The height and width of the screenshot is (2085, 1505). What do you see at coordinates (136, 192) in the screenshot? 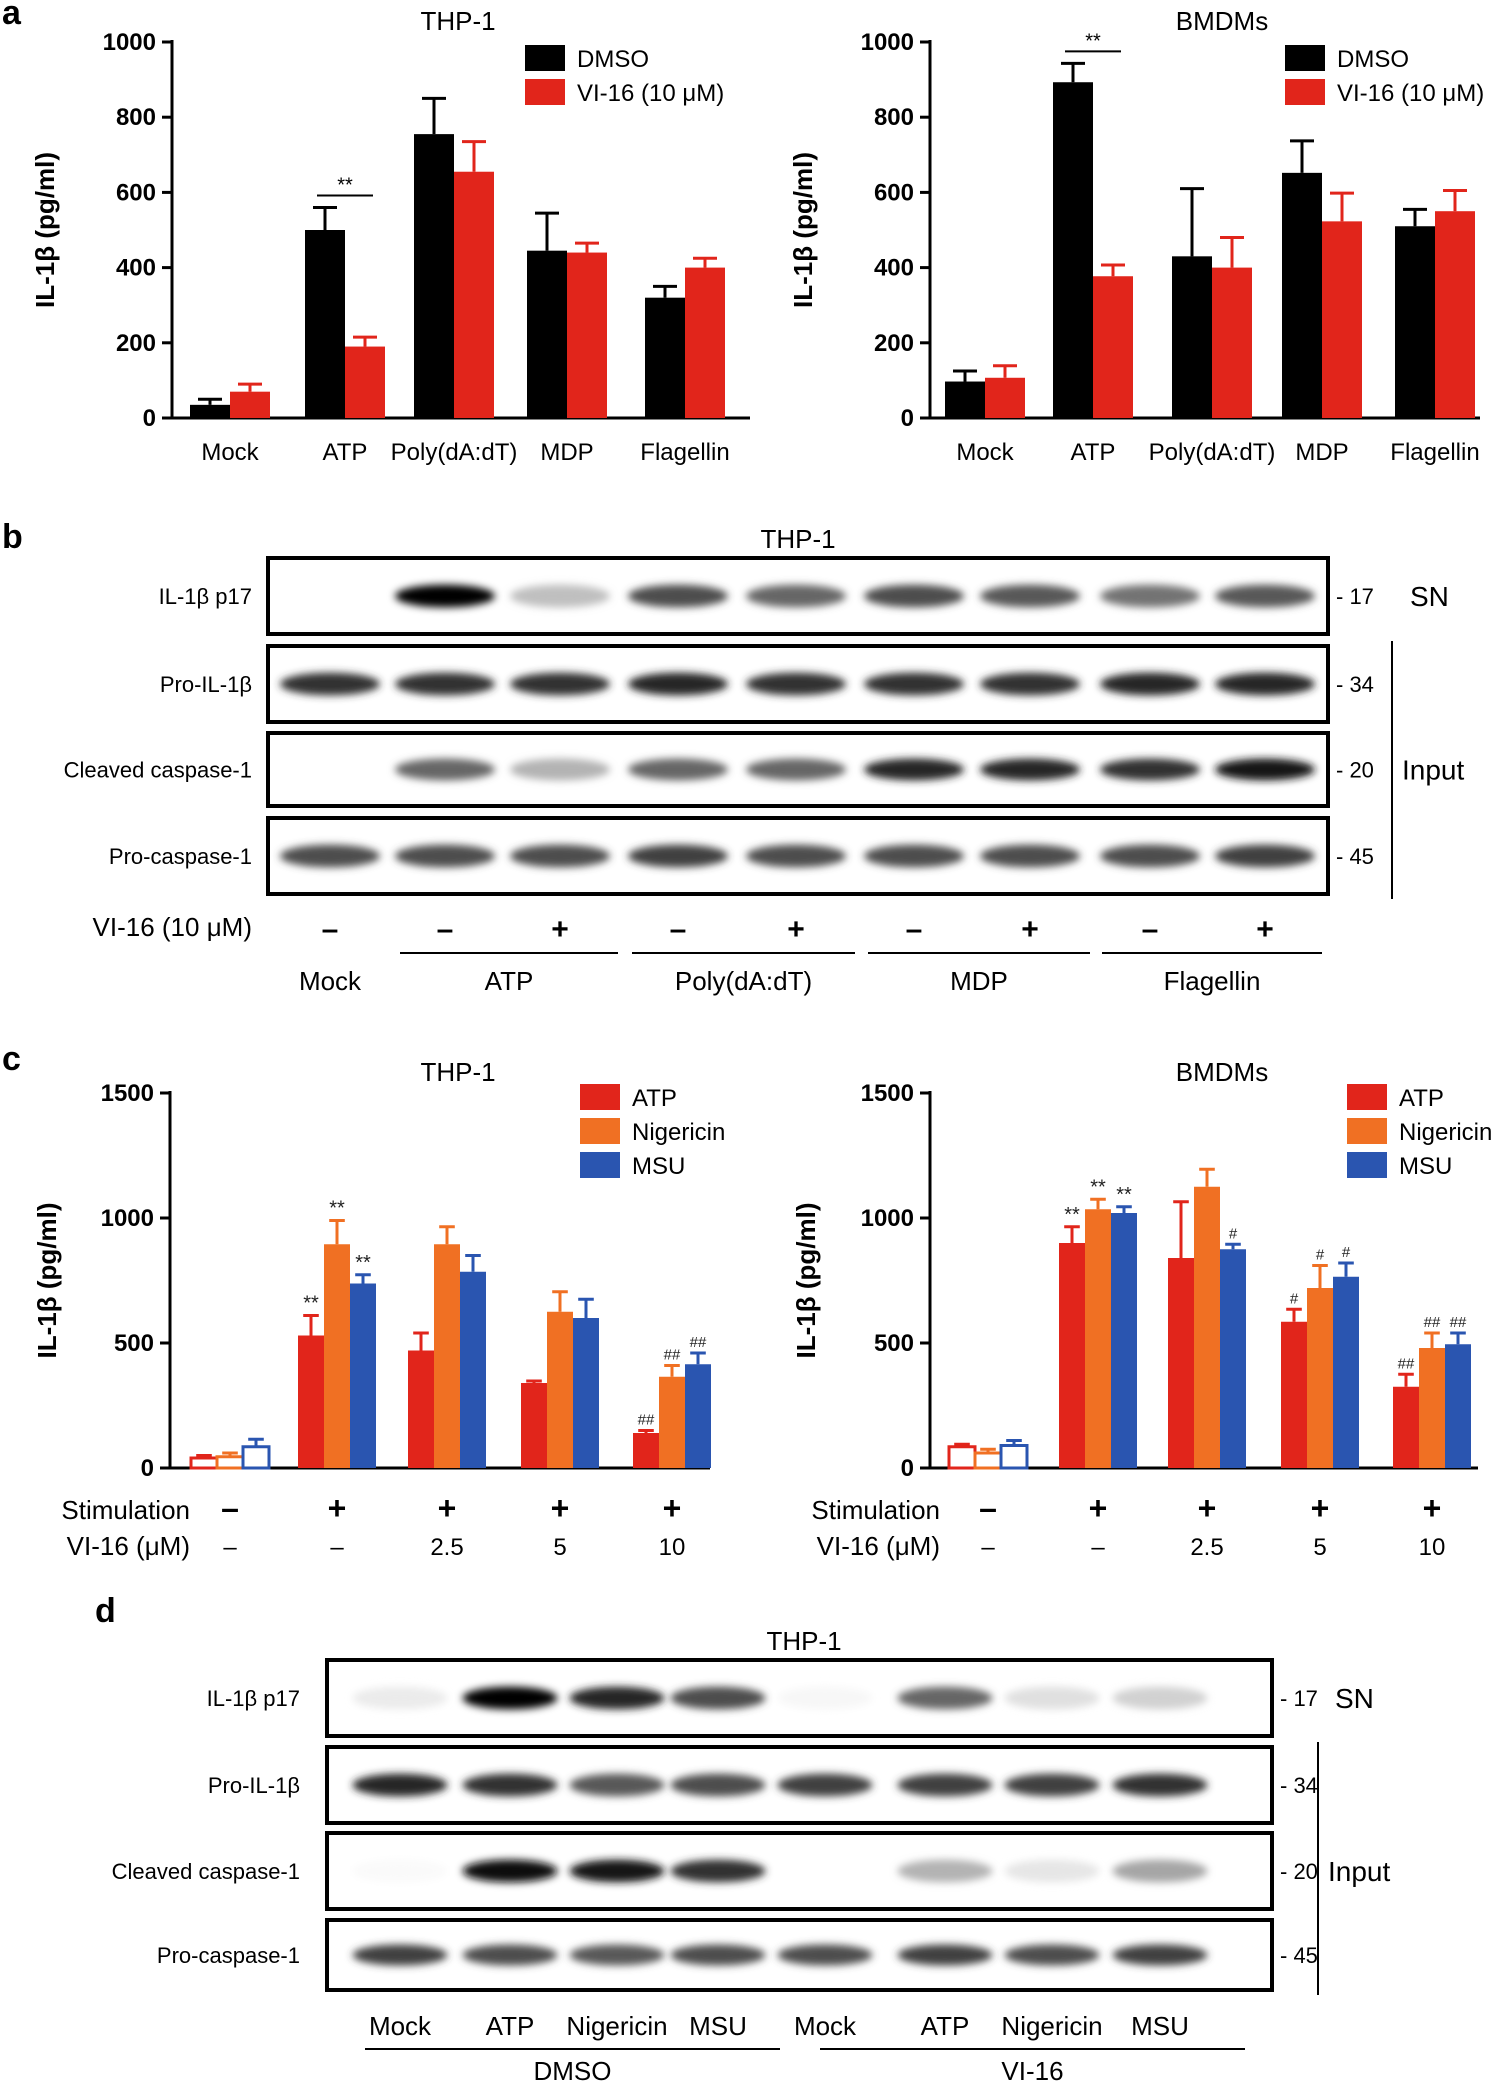
I see `y-tick-label: 600` at bounding box center [136, 192].